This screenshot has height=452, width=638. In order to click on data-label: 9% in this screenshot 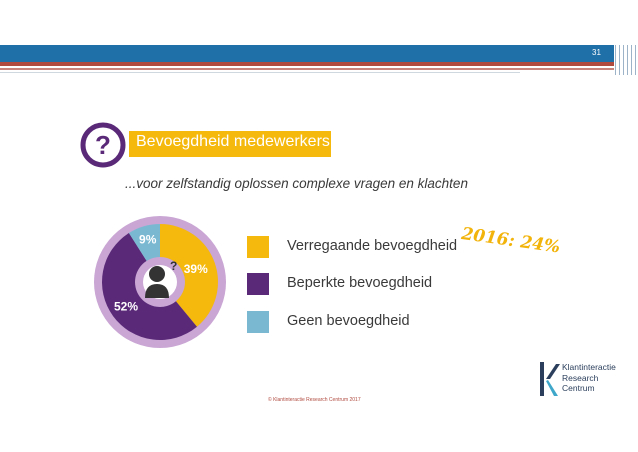, I will do `click(148, 240)`.